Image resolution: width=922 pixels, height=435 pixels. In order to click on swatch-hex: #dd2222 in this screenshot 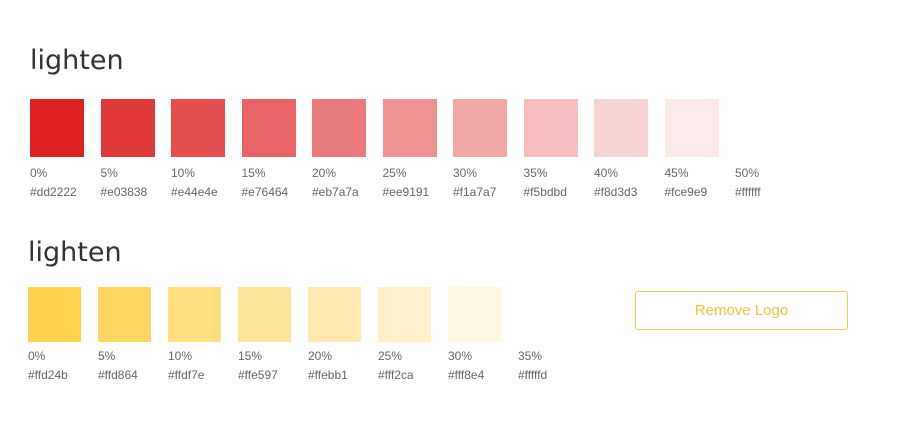, I will do `click(53, 192)`.